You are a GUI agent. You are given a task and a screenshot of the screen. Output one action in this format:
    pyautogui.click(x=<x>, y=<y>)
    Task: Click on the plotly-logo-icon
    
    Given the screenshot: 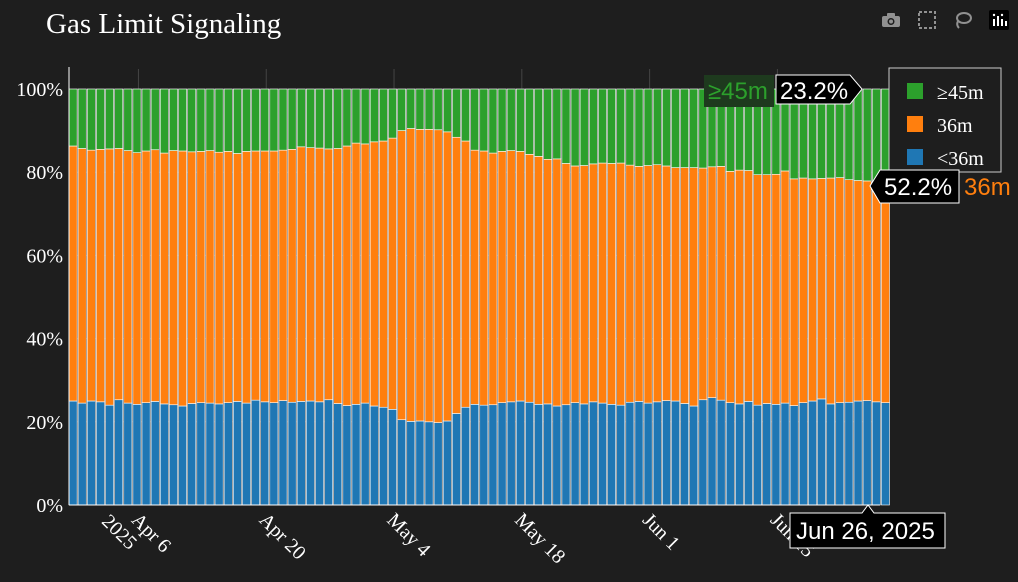 What is the action you would take?
    pyautogui.click(x=999, y=20)
    